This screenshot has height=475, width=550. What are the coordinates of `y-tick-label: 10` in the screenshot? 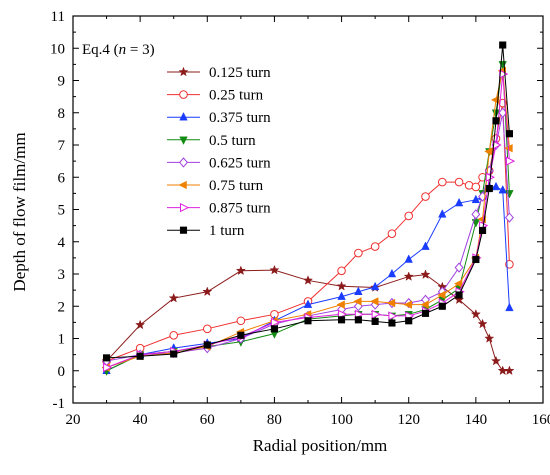 It's located at (57, 49).